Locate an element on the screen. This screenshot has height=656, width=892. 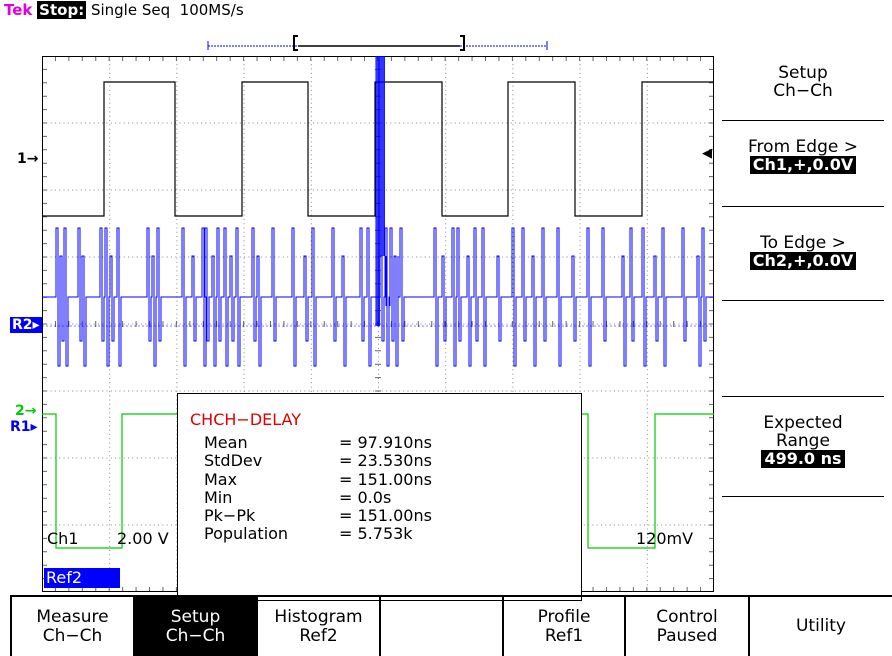
to-edge-button: To Edge > Ch2,+,0.0V is located at coordinates (803, 258).